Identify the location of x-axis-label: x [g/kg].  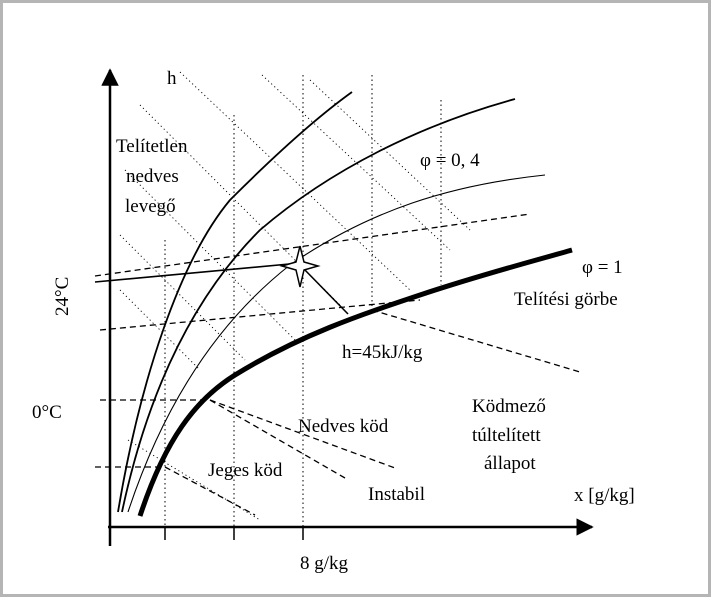
(604, 495).